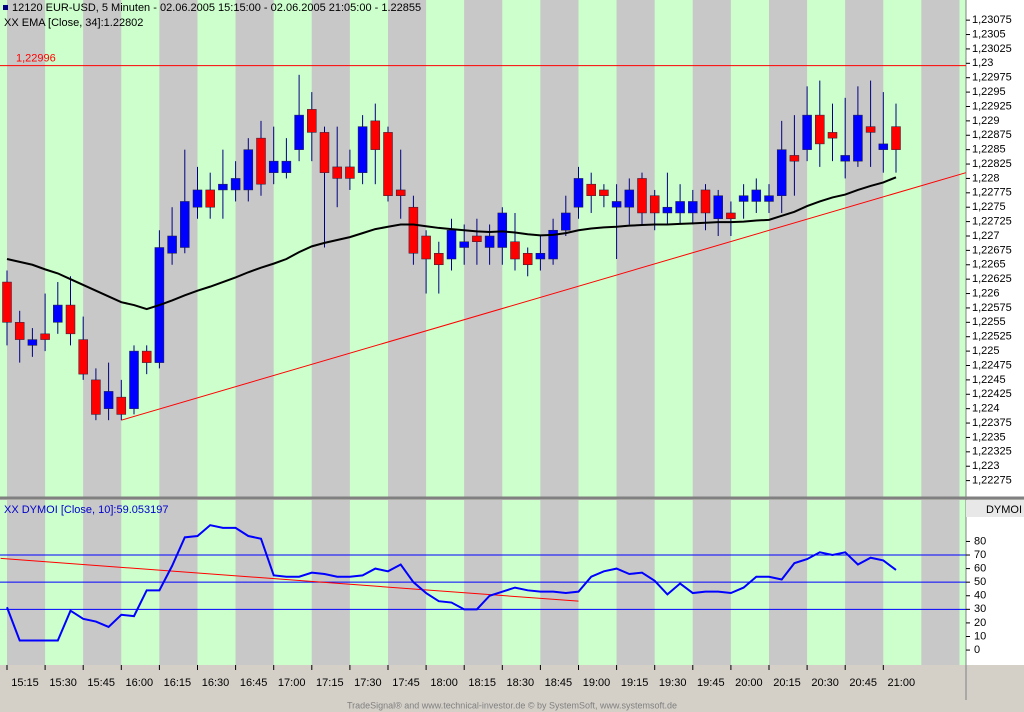 Image resolution: width=1024 pixels, height=712 pixels. I want to click on y-tick-label: 1,2275, so click(989, 207).